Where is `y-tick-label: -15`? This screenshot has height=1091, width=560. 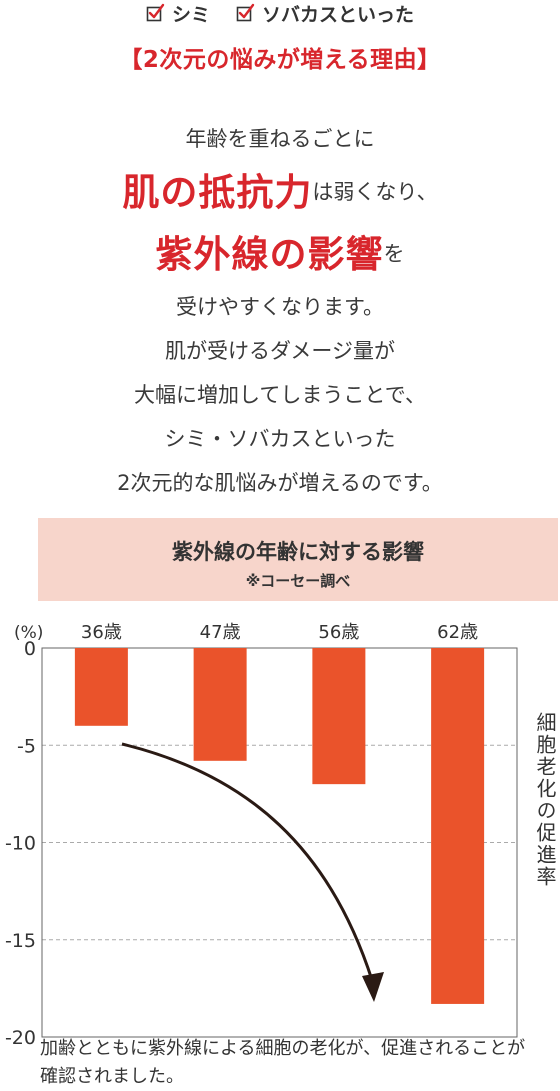
y-tick-label: -15 is located at coordinates (20, 941).